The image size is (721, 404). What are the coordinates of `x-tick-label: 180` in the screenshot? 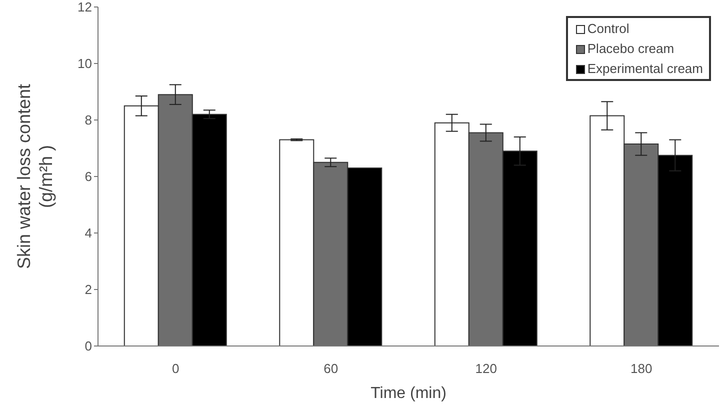 It's located at (641, 368).